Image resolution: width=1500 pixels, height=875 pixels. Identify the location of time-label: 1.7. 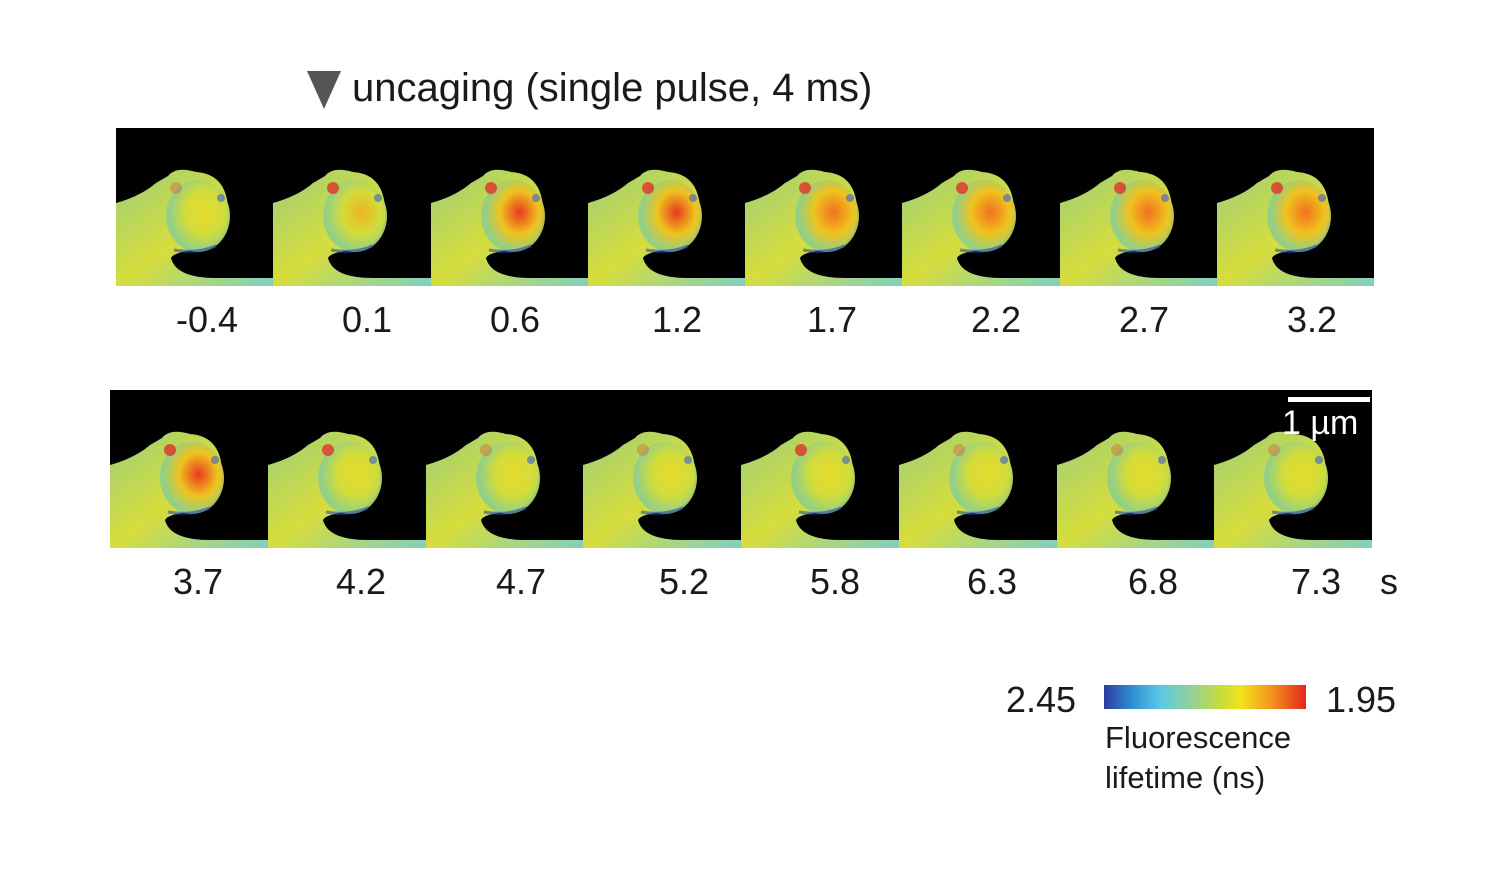
(832, 319).